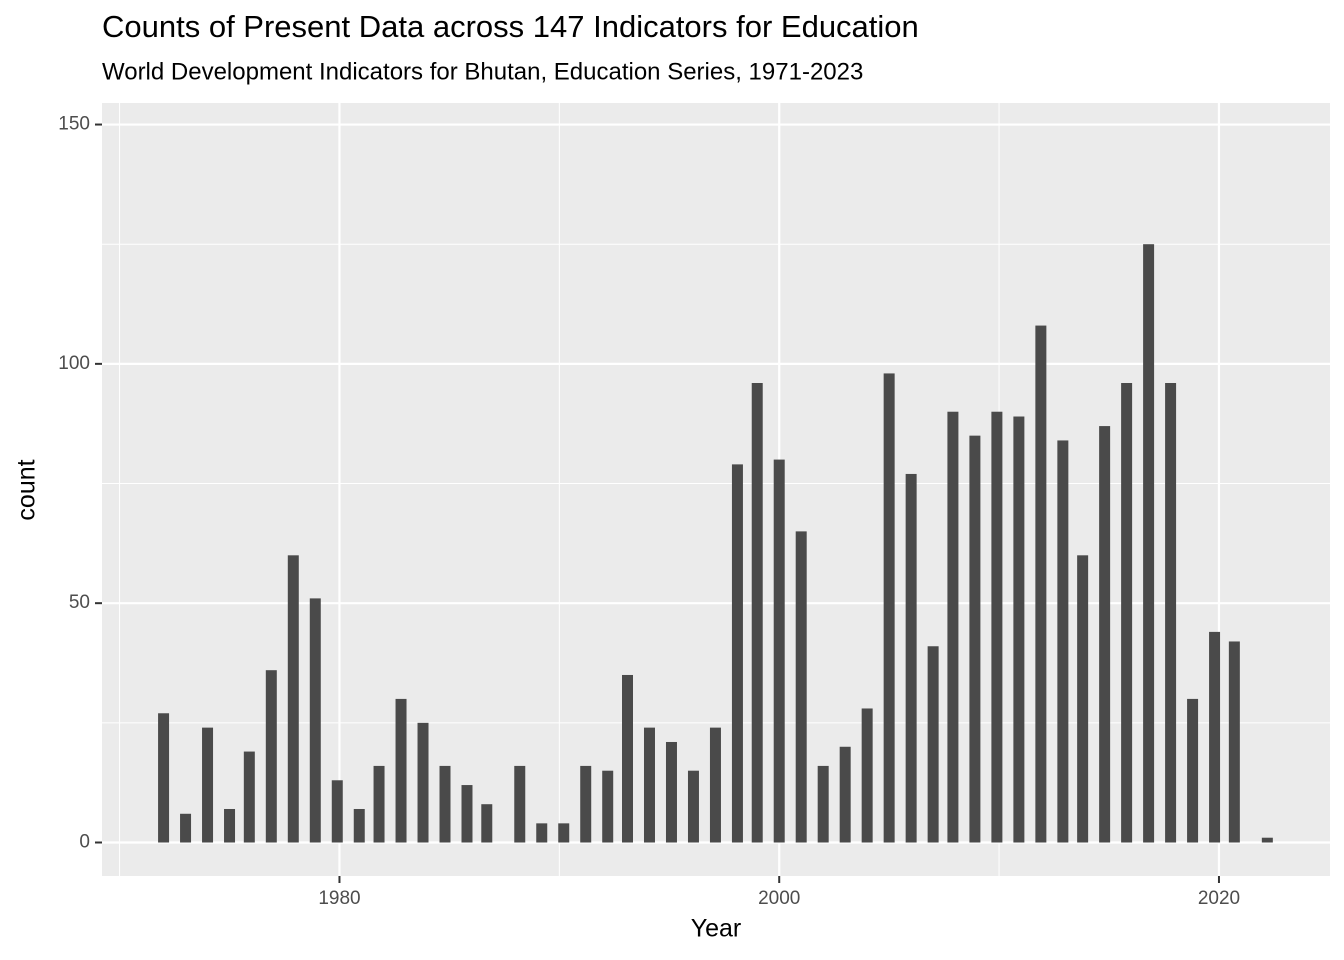 This screenshot has height=960, width=1344. Describe the element at coordinates (74, 124) in the screenshot. I see `y-tick-label: 150` at that location.